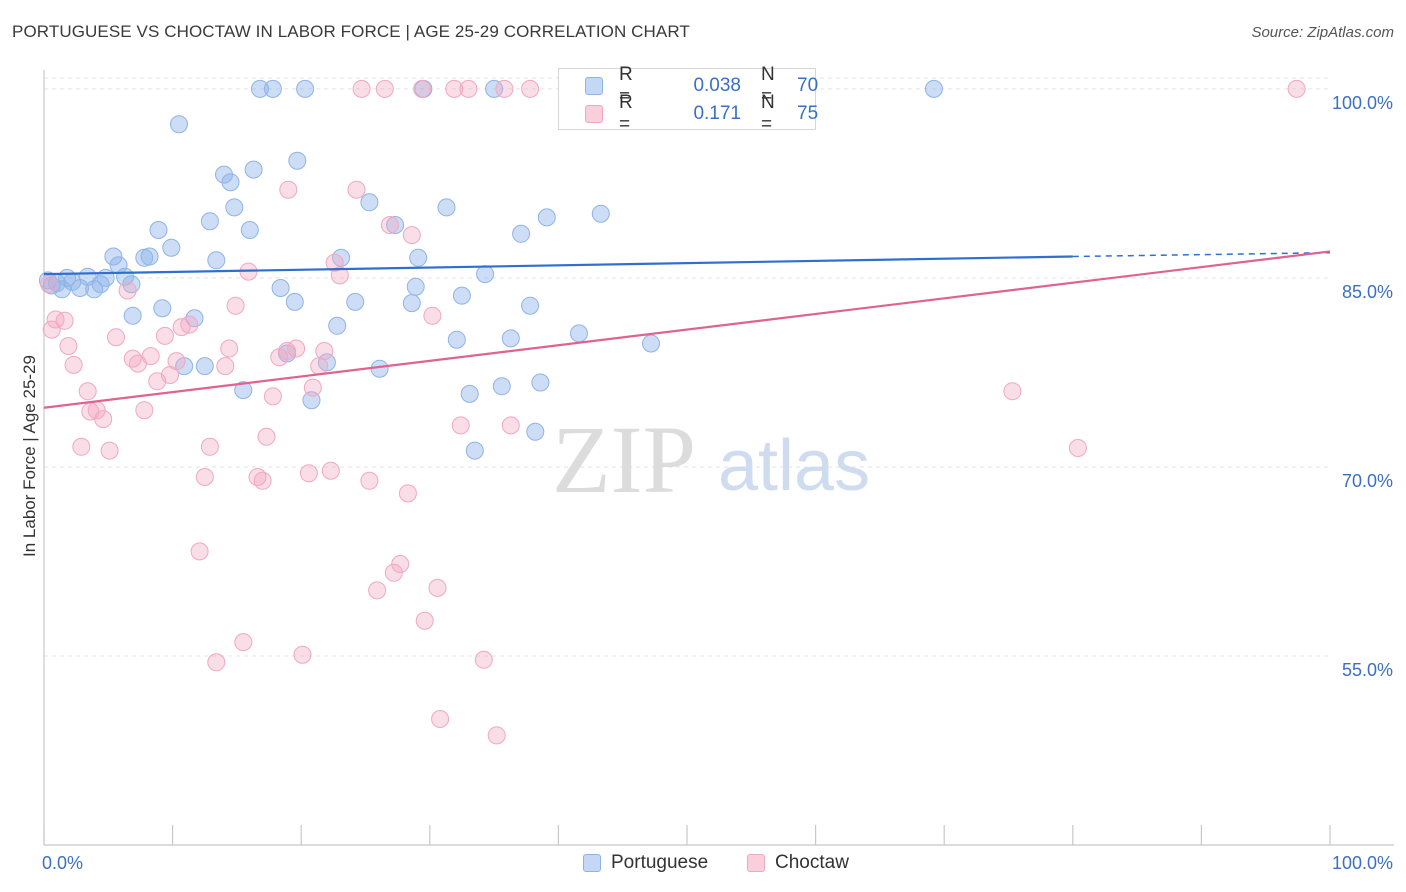  What do you see at coordinates (1367, 670) in the screenshot?
I see `y-tick-label: 55.0%` at bounding box center [1367, 670].